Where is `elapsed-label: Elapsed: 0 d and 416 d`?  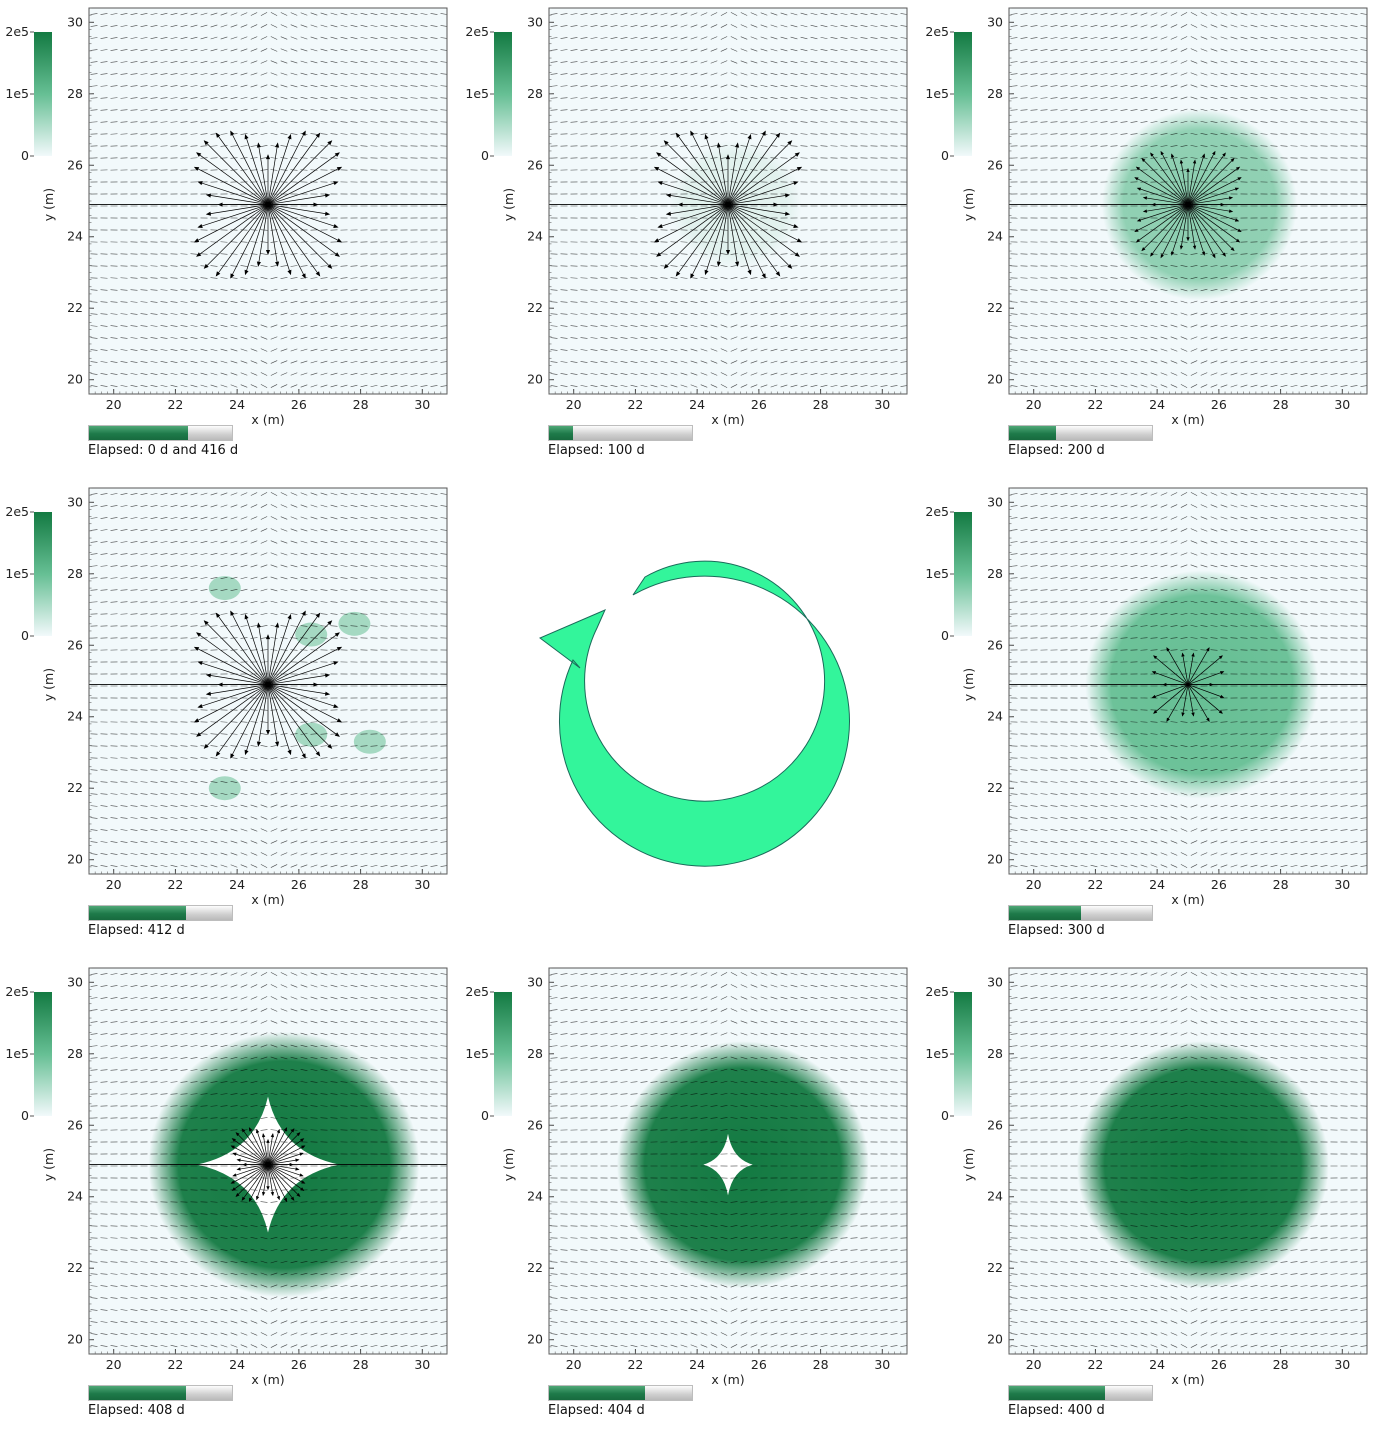 elapsed-label: Elapsed: 0 d and 416 d is located at coordinates (163, 450).